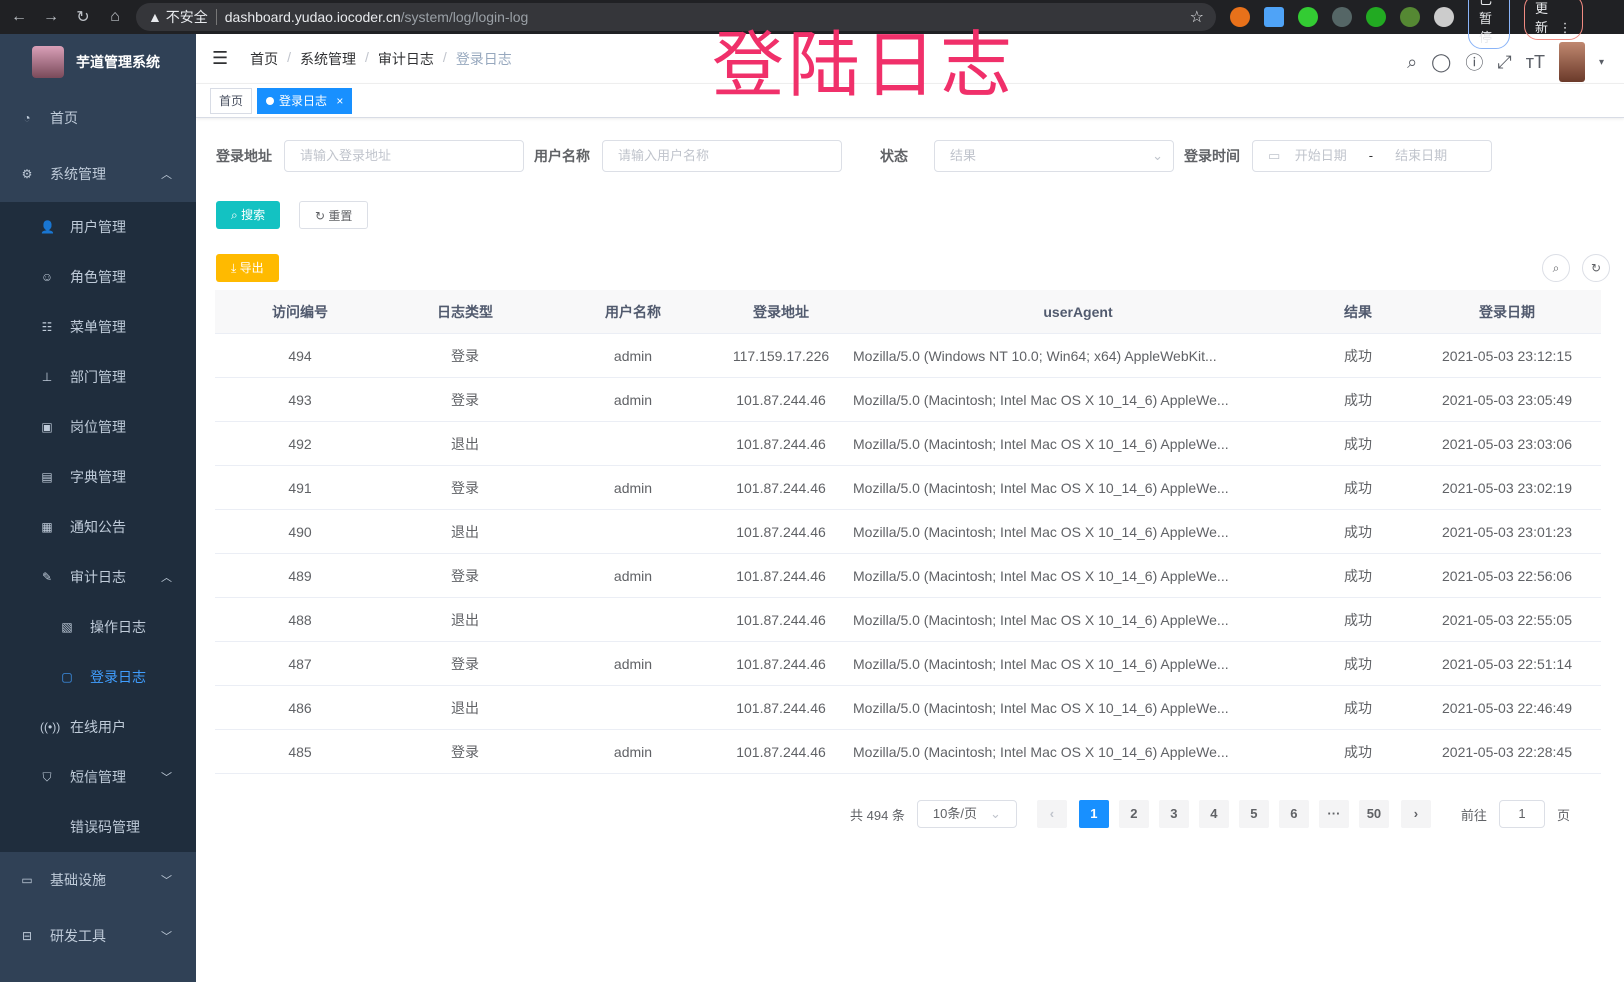 The width and height of the screenshot is (1624, 982). I want to click on table-cell: 成功, so click(1358, 487).